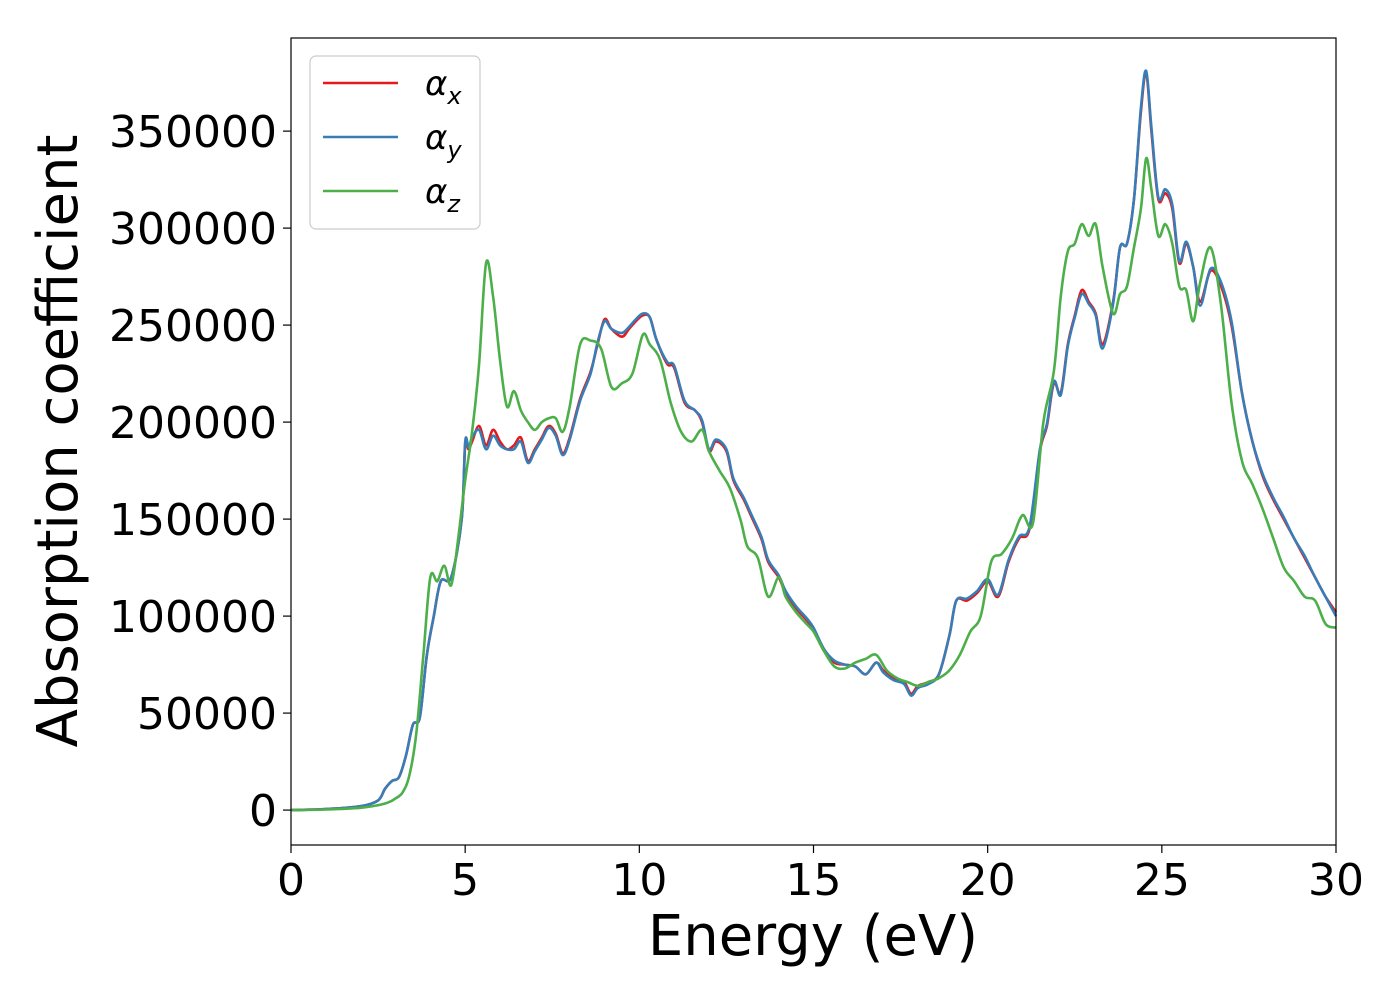 The width and height of the screenshot is (1400, 1000). Describe the element at coordinates (454, 150) in the screenshot. I see `legend-label-subscript: y` at that location.